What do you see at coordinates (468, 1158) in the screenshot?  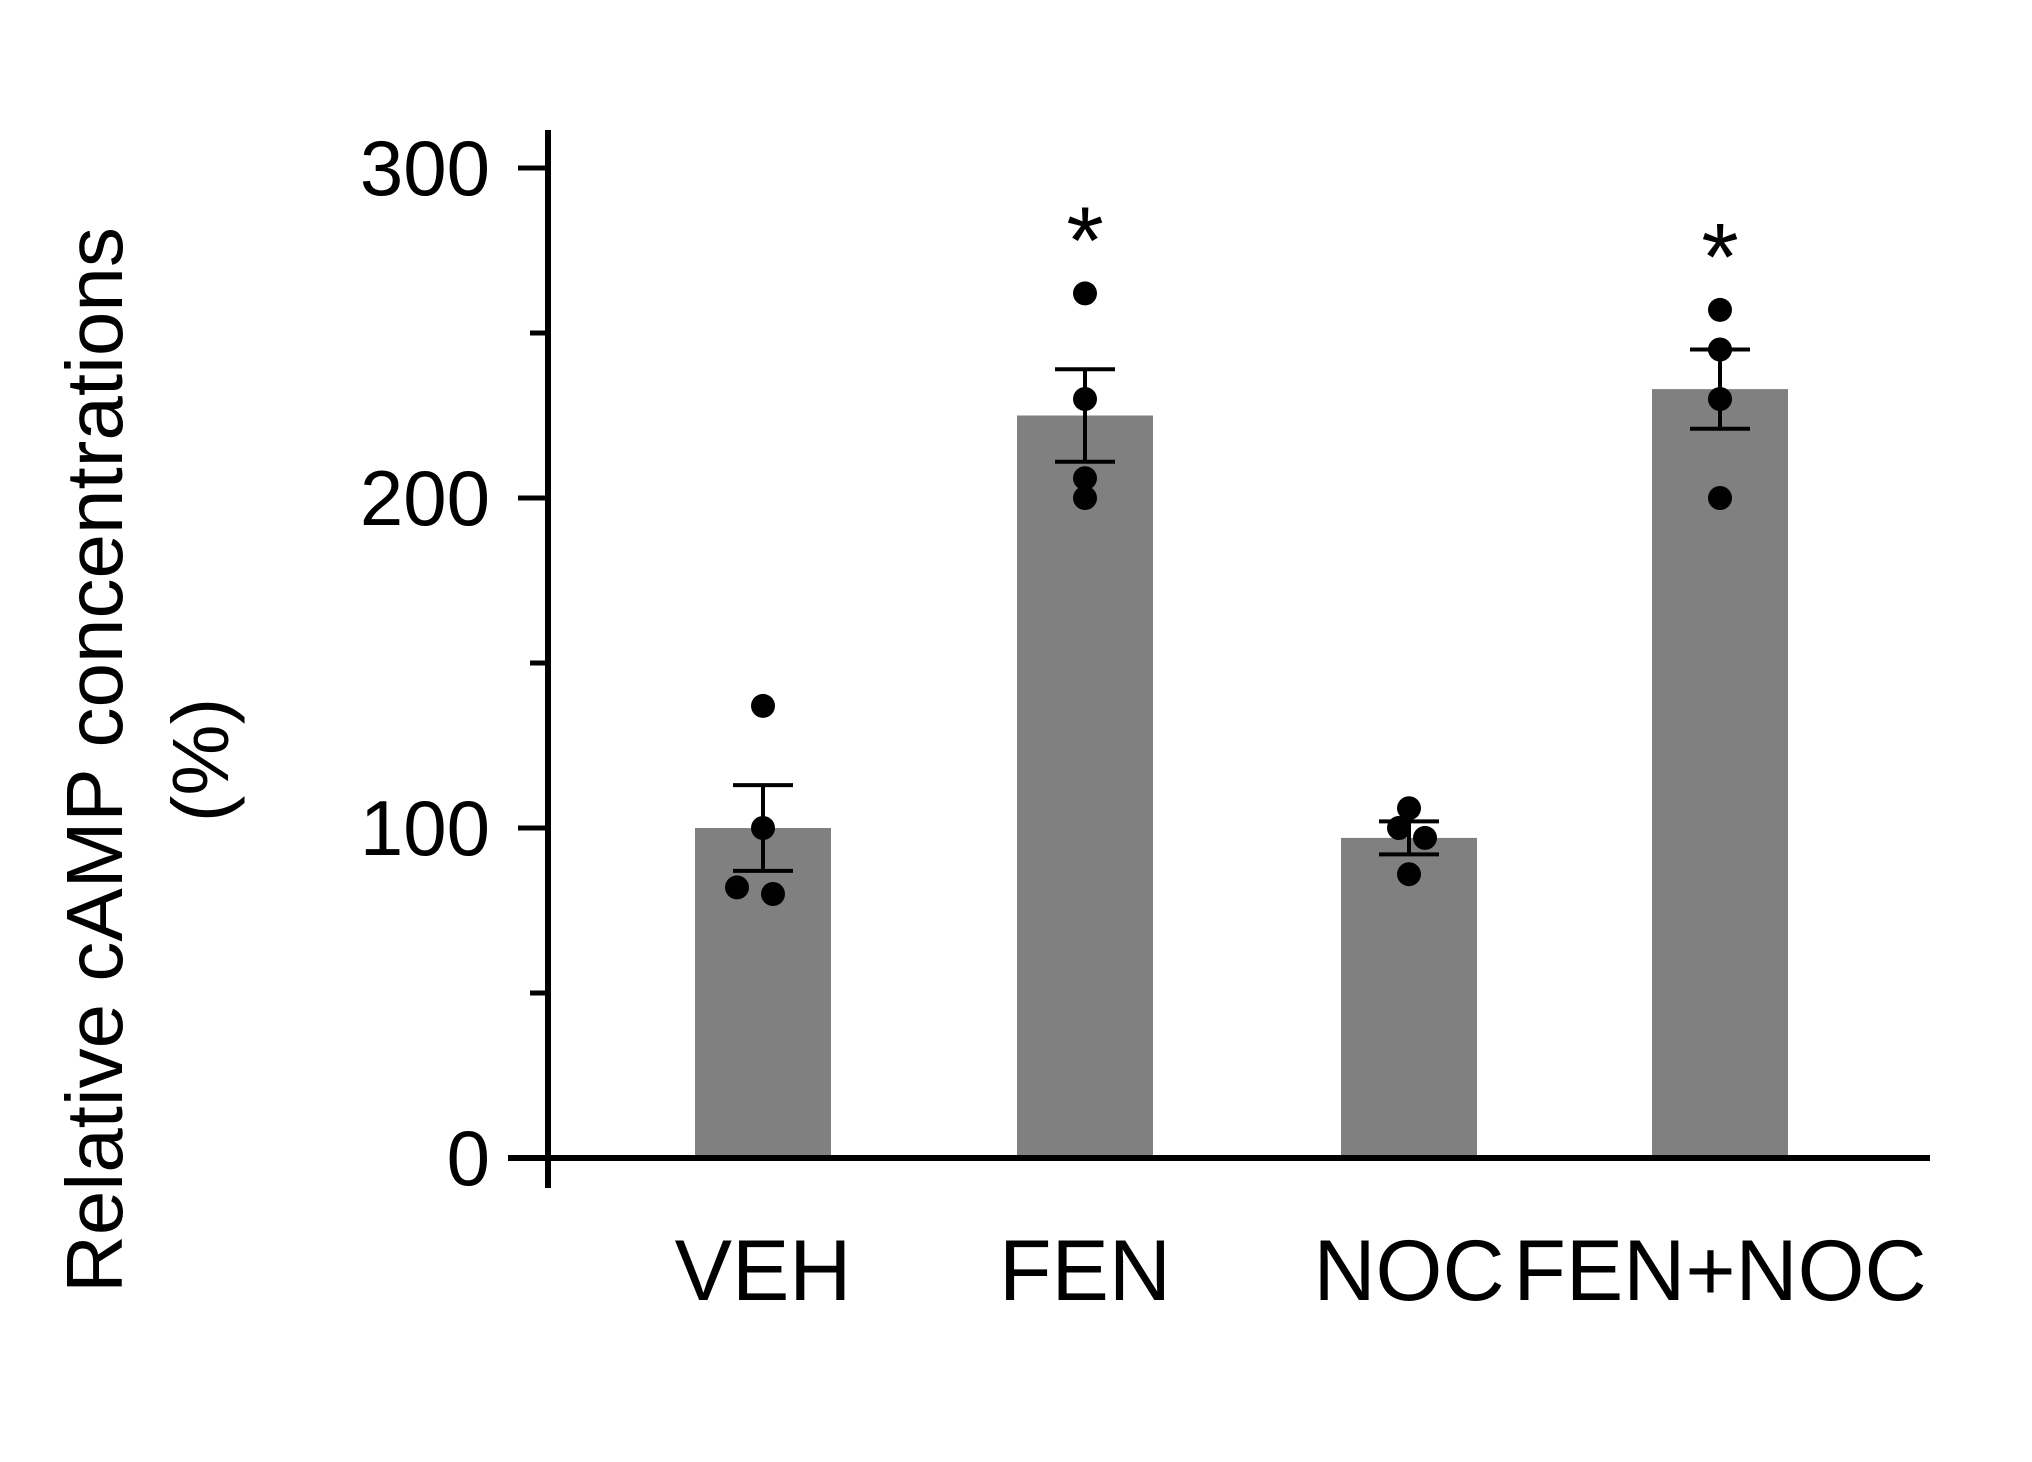 I see `y-tick-label: 0` at bounding box center [468, 1158].